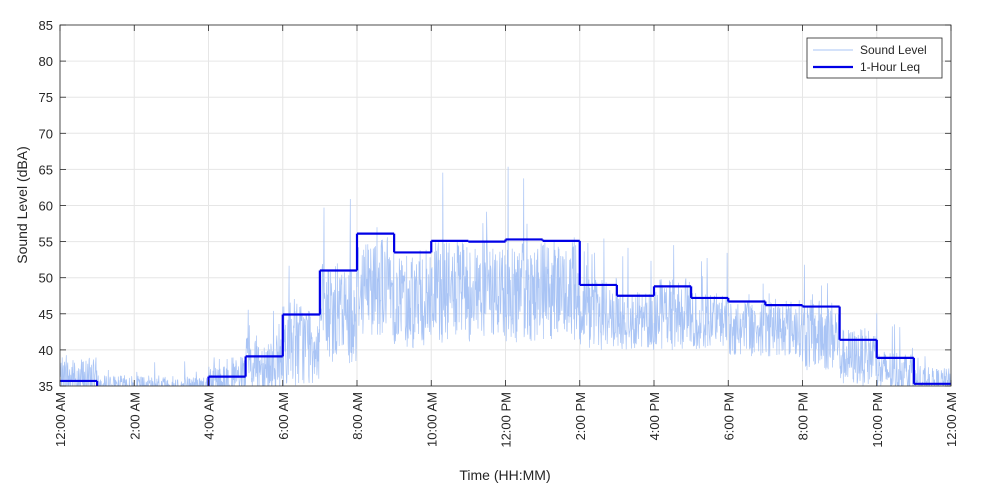 The width and height of the screenshot is (1000, 500). I want to click on y-tick-label: 85, so click(46, 25).